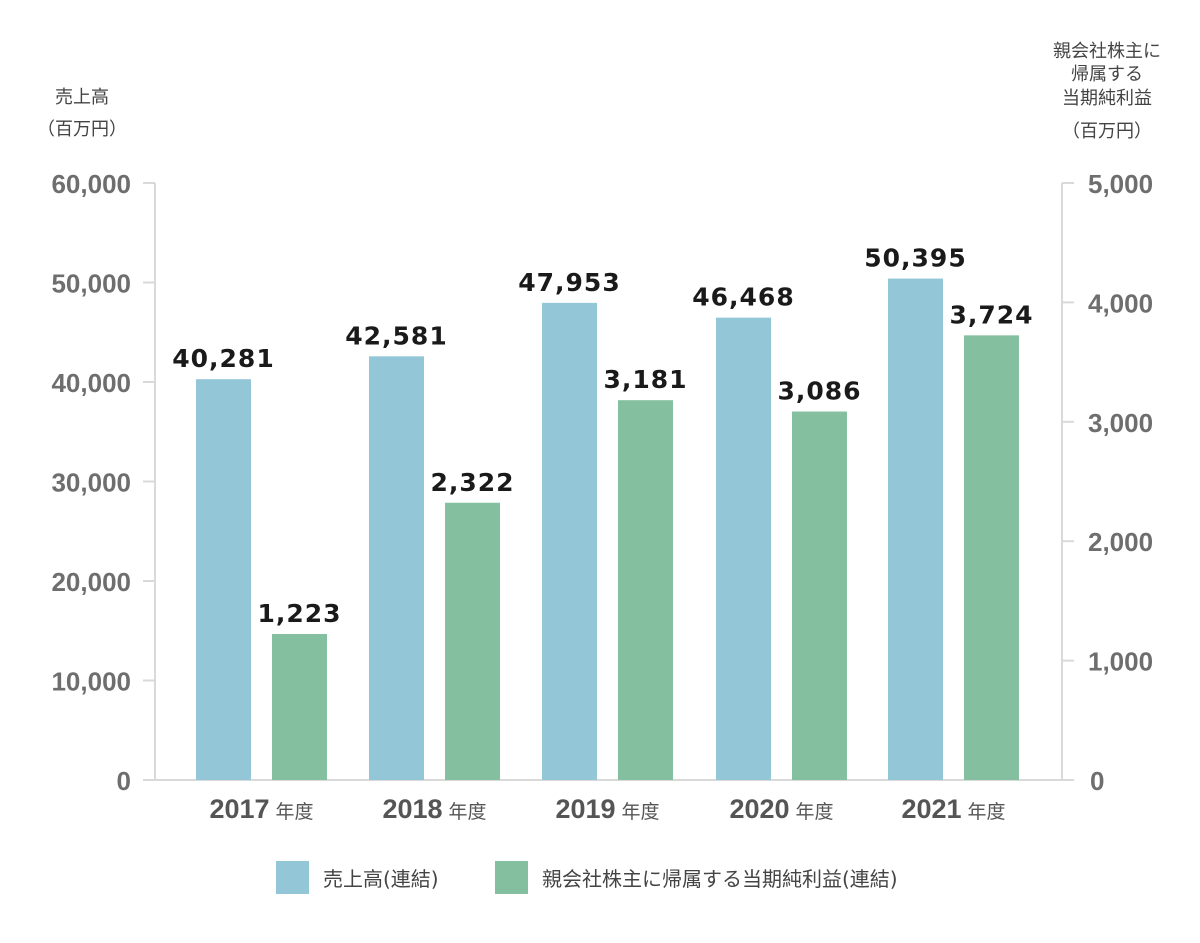 Image resolution: width=1200 pixels, height=943 pixels. Describe the element at coordinates (953, 809) in the screenshot. I see `category-label: 2021 年度` at that location.